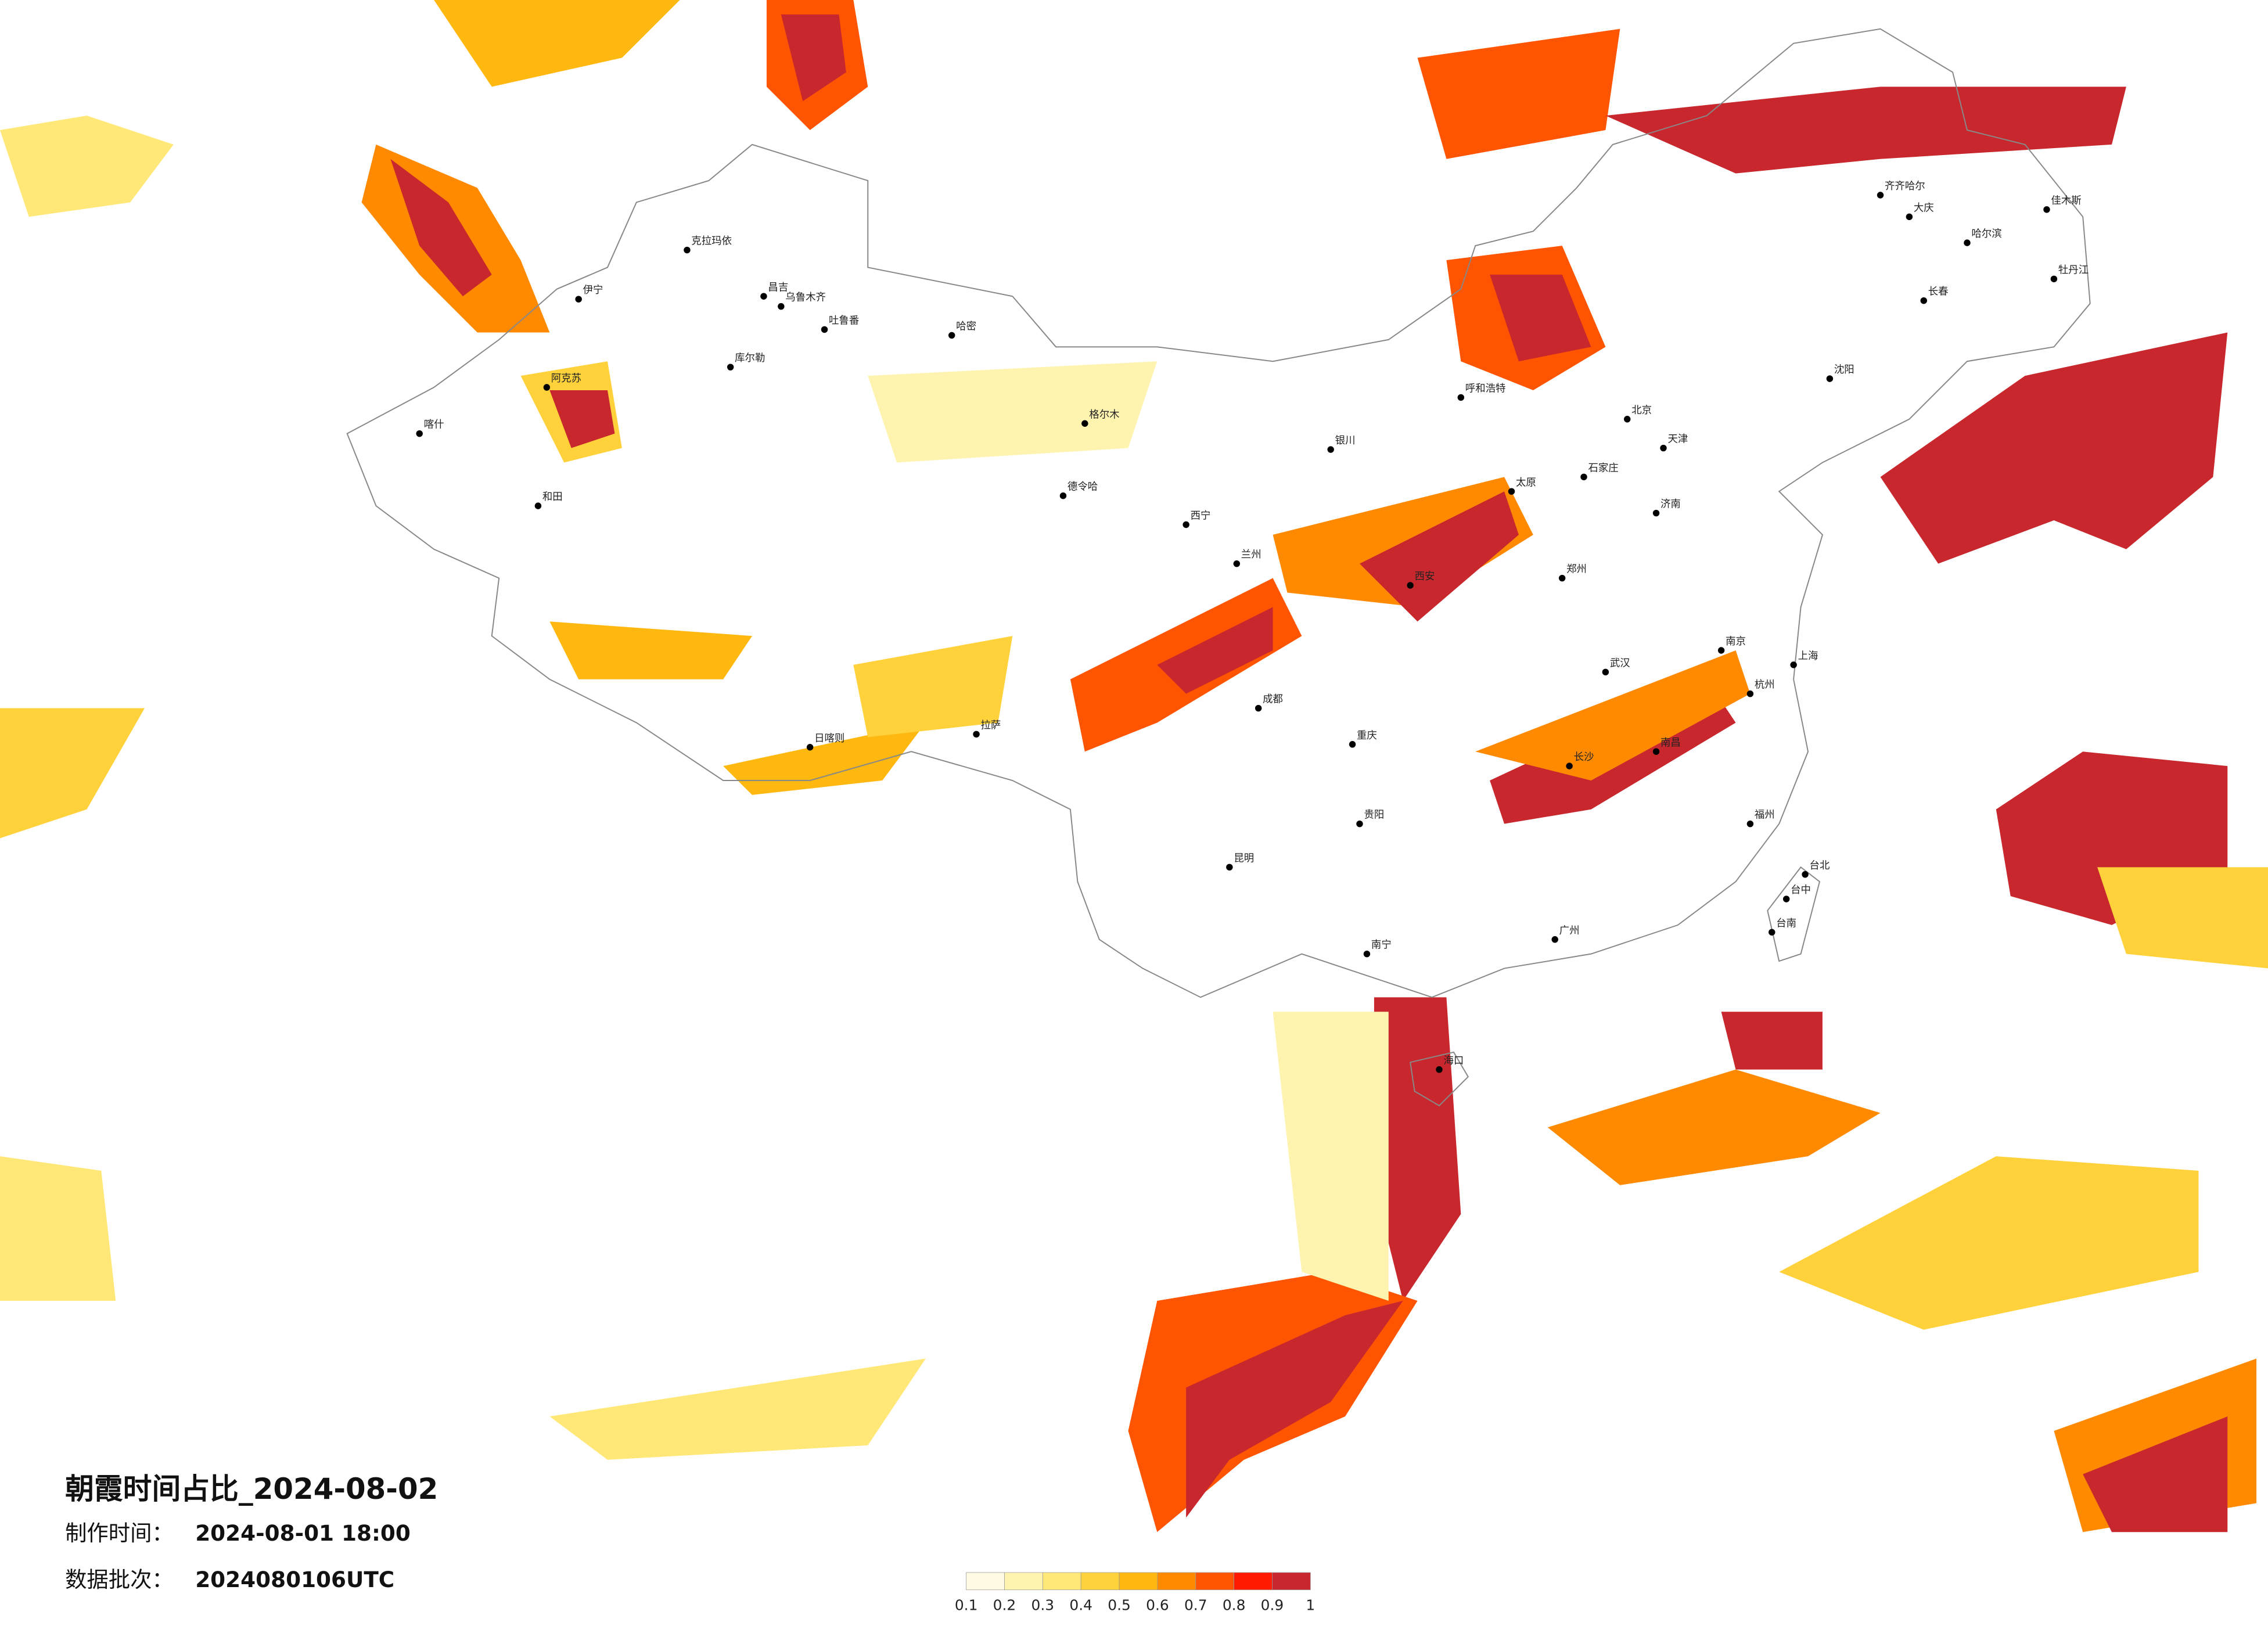 The image size is (2268, 1626). What do you see at coordinates (1201, 516) in the screenshot?
I see `city-label: 西宁` at bounding box center [1201, 516].